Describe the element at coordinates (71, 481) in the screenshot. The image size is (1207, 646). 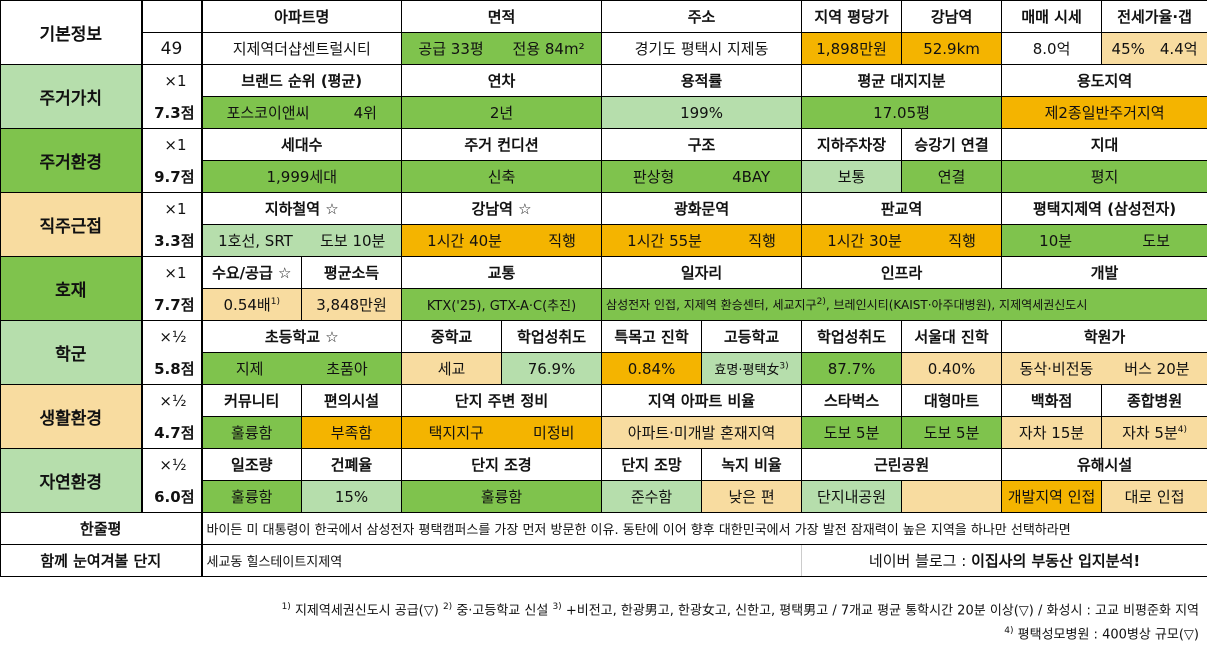
I see `section-nature-env: 자연환경` at that location.